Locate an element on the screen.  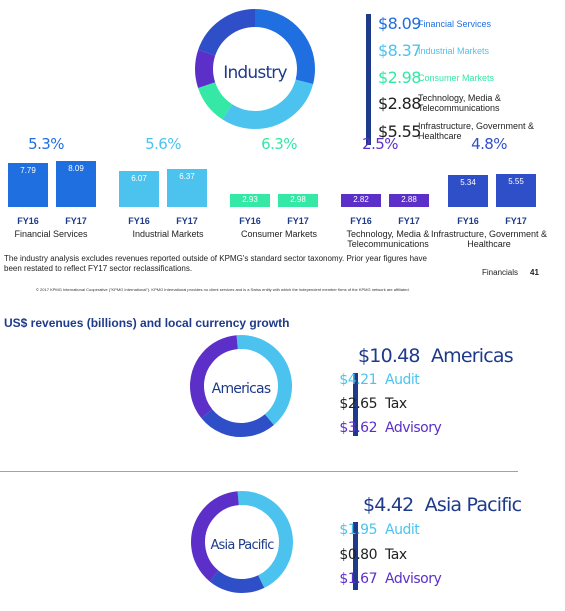
industry-donut-label: Industry is located at coordinates (255, 73).